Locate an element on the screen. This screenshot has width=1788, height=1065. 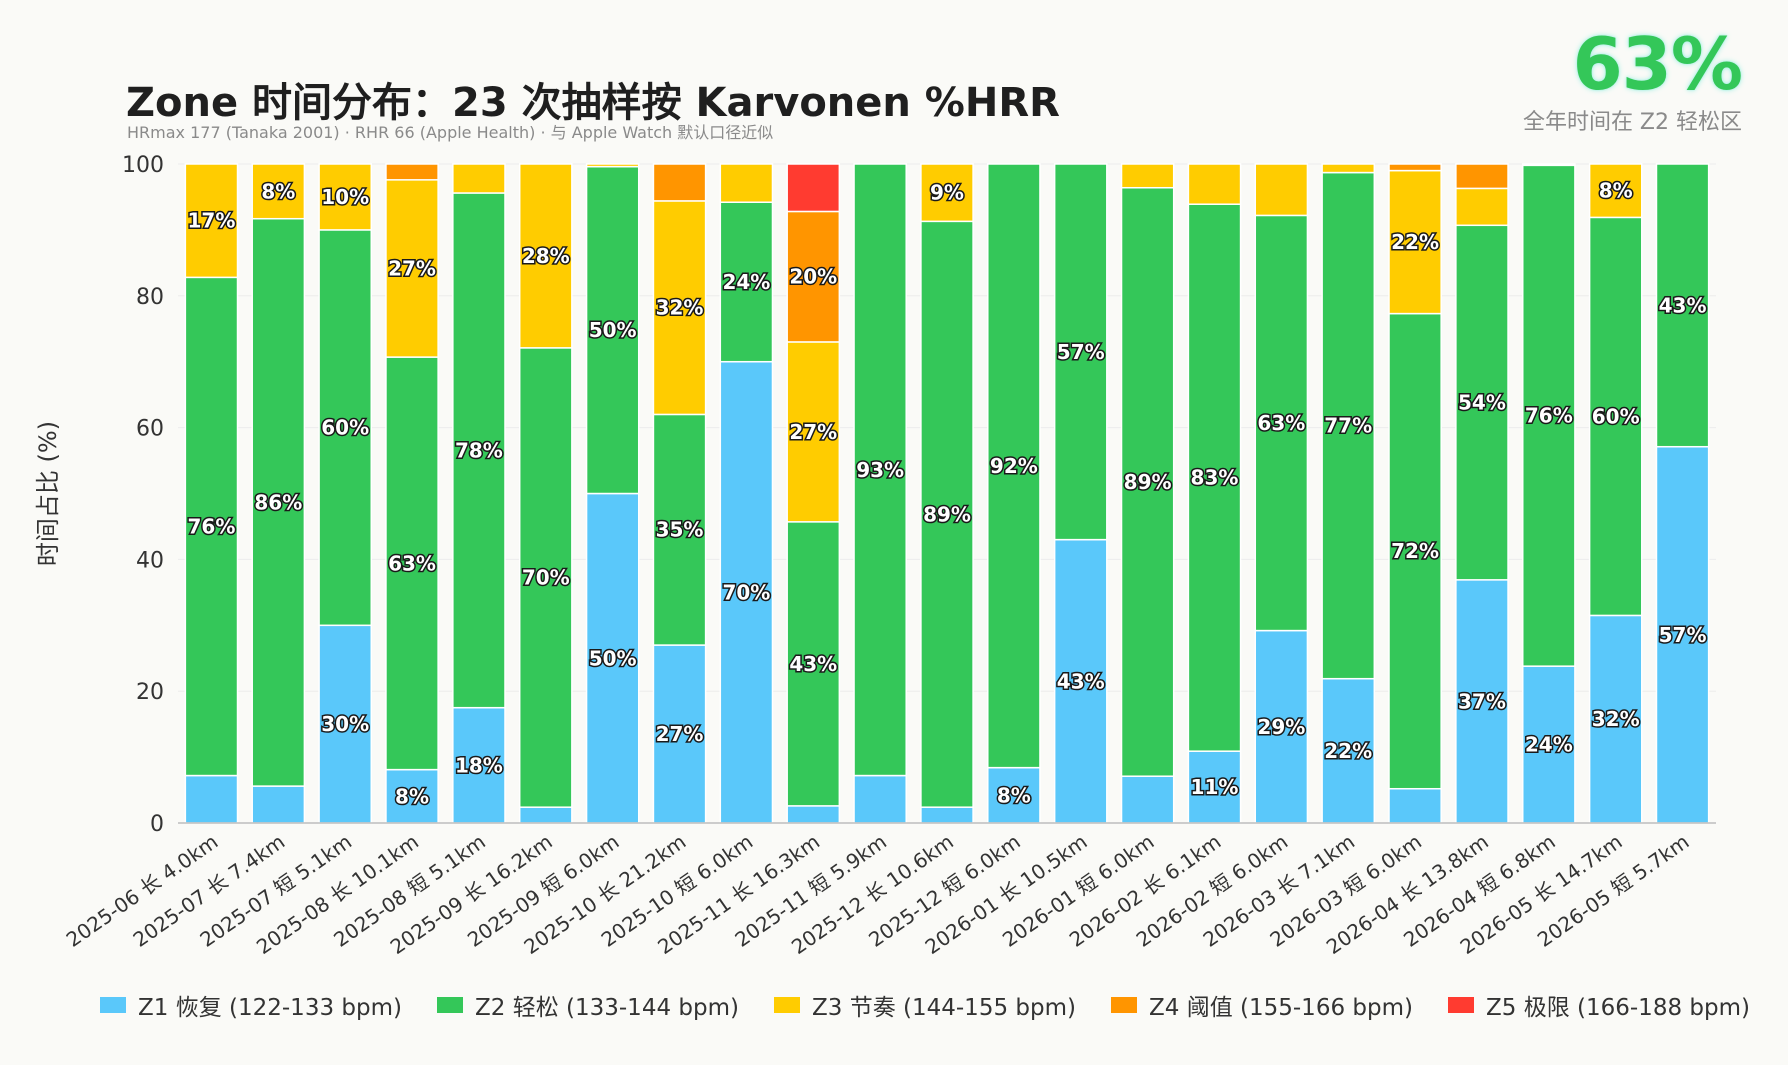
data-label: 17% is located at coordinates (211, 221).